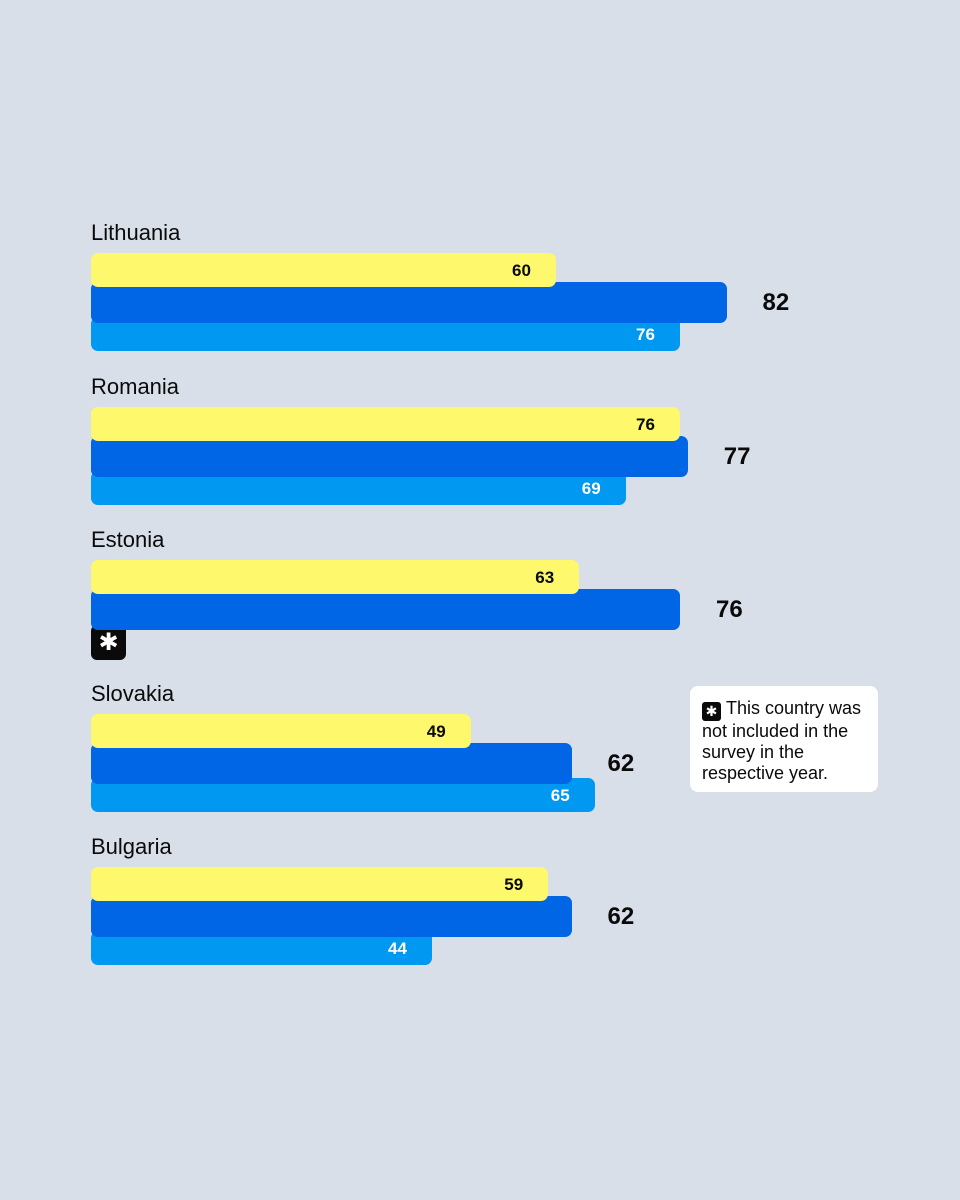  What do you see at coordinates (133, 693) in the screenshot?
I see `country-label-slovakia: Slovakia` at bounding box center [133, 693].